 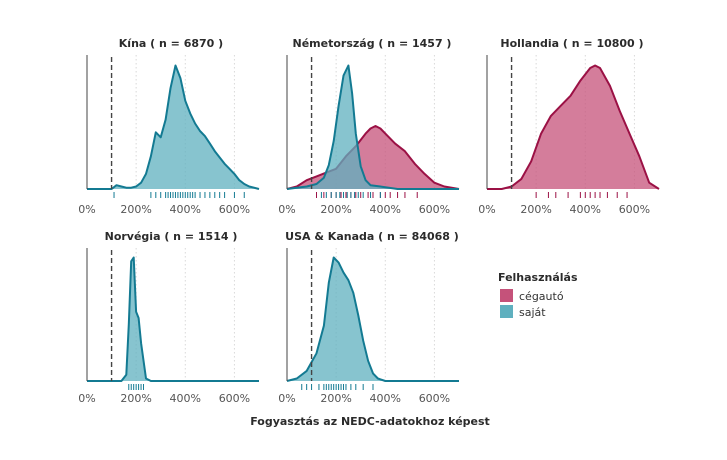 I want to click on plot-area-1: 0% 200% 400% 600%, so click(x=369, y=135).